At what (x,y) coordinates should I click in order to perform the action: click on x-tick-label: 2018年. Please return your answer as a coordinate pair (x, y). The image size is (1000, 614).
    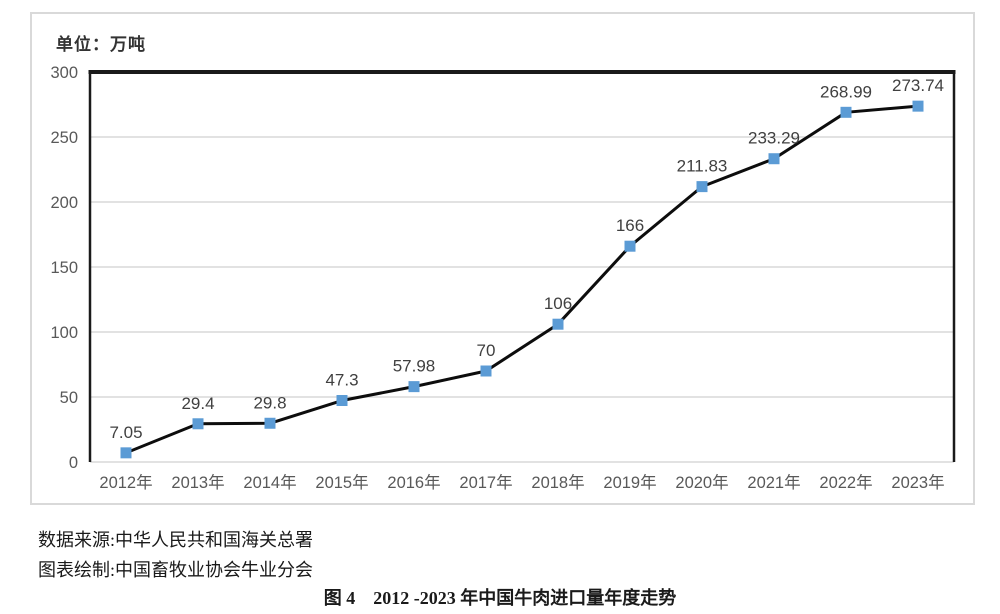
    Looking at the image, I should click on (557, 482).